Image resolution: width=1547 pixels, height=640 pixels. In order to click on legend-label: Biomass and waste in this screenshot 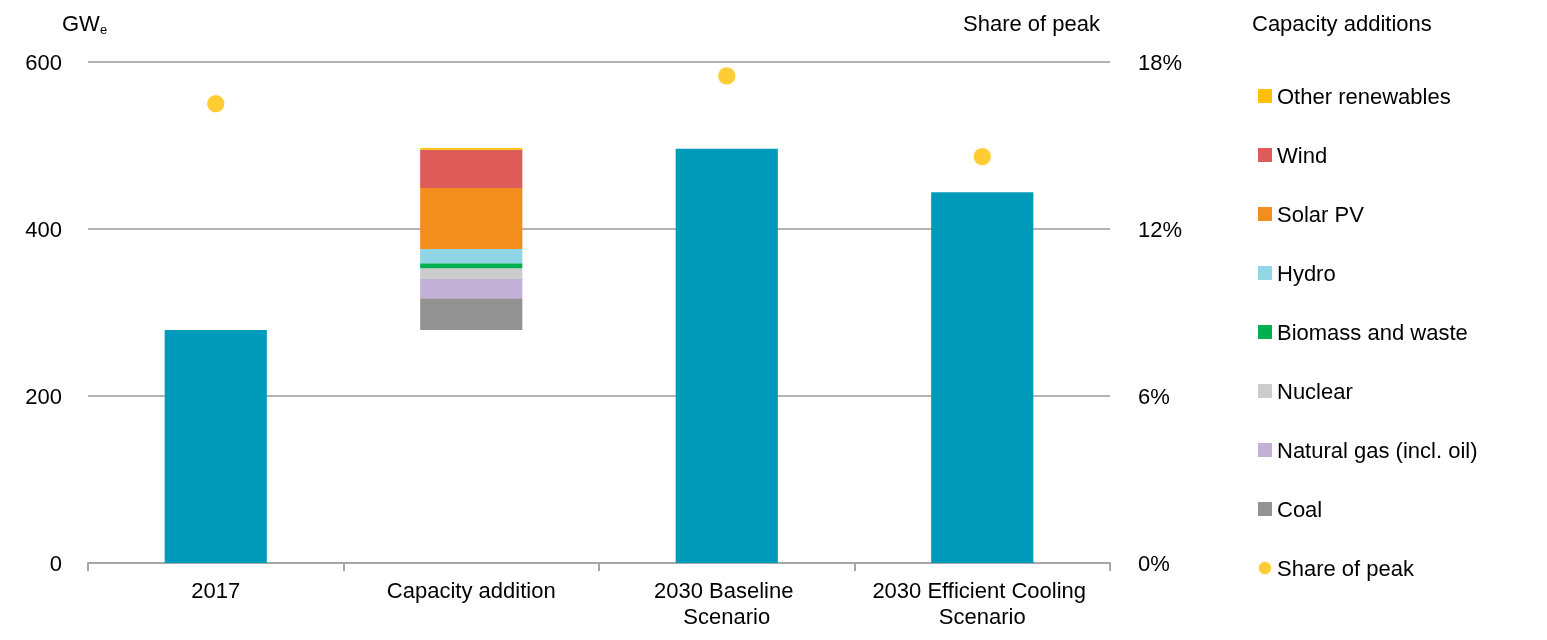, I will do `click(1372, 332)`.